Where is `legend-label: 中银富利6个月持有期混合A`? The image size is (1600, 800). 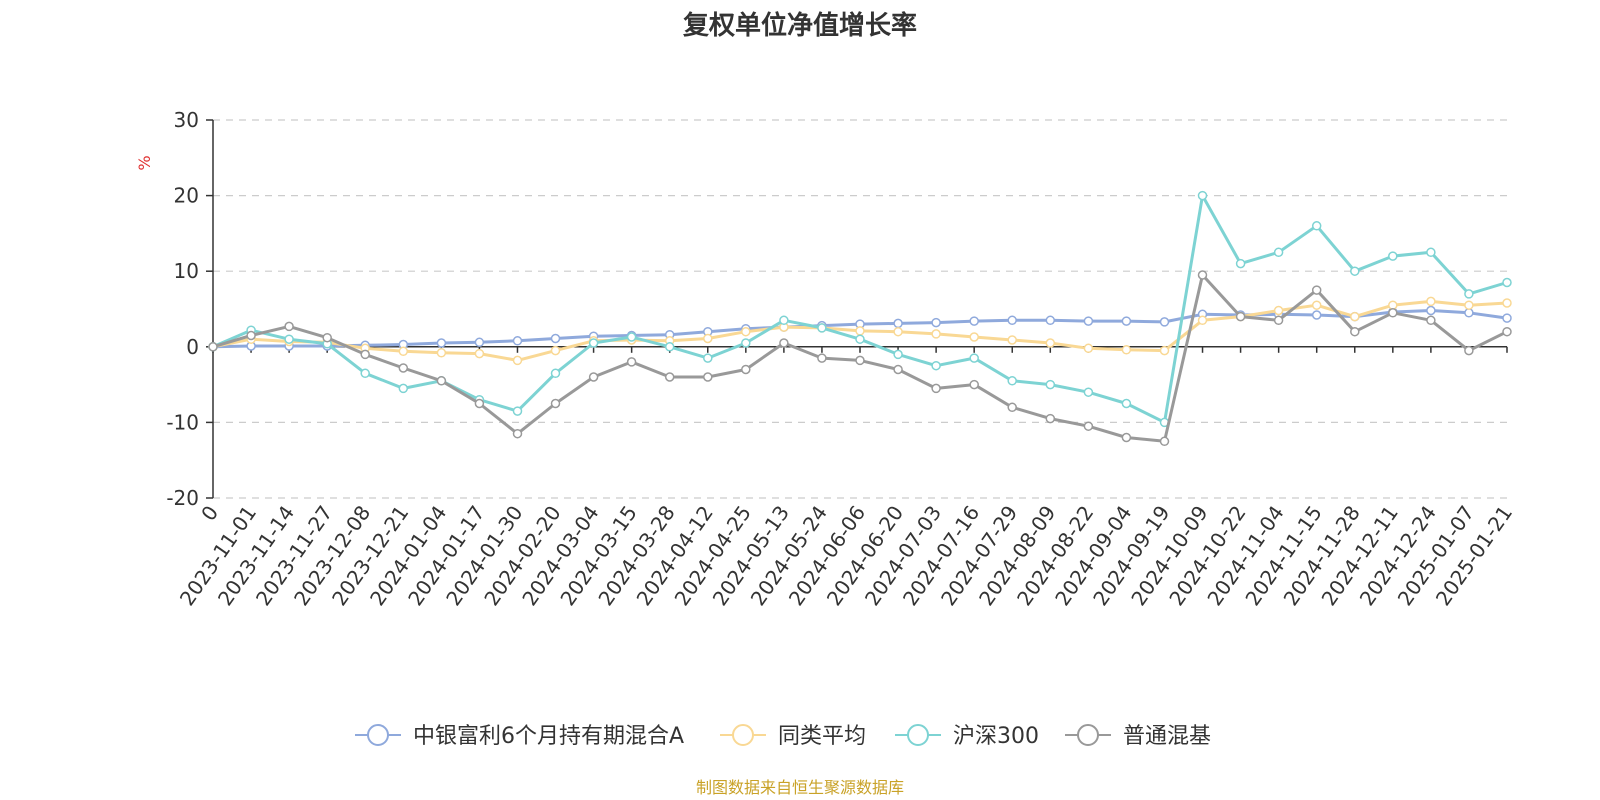
legend-label: 中银富利6个月持有期混合A is located at coordinates (548, 736).